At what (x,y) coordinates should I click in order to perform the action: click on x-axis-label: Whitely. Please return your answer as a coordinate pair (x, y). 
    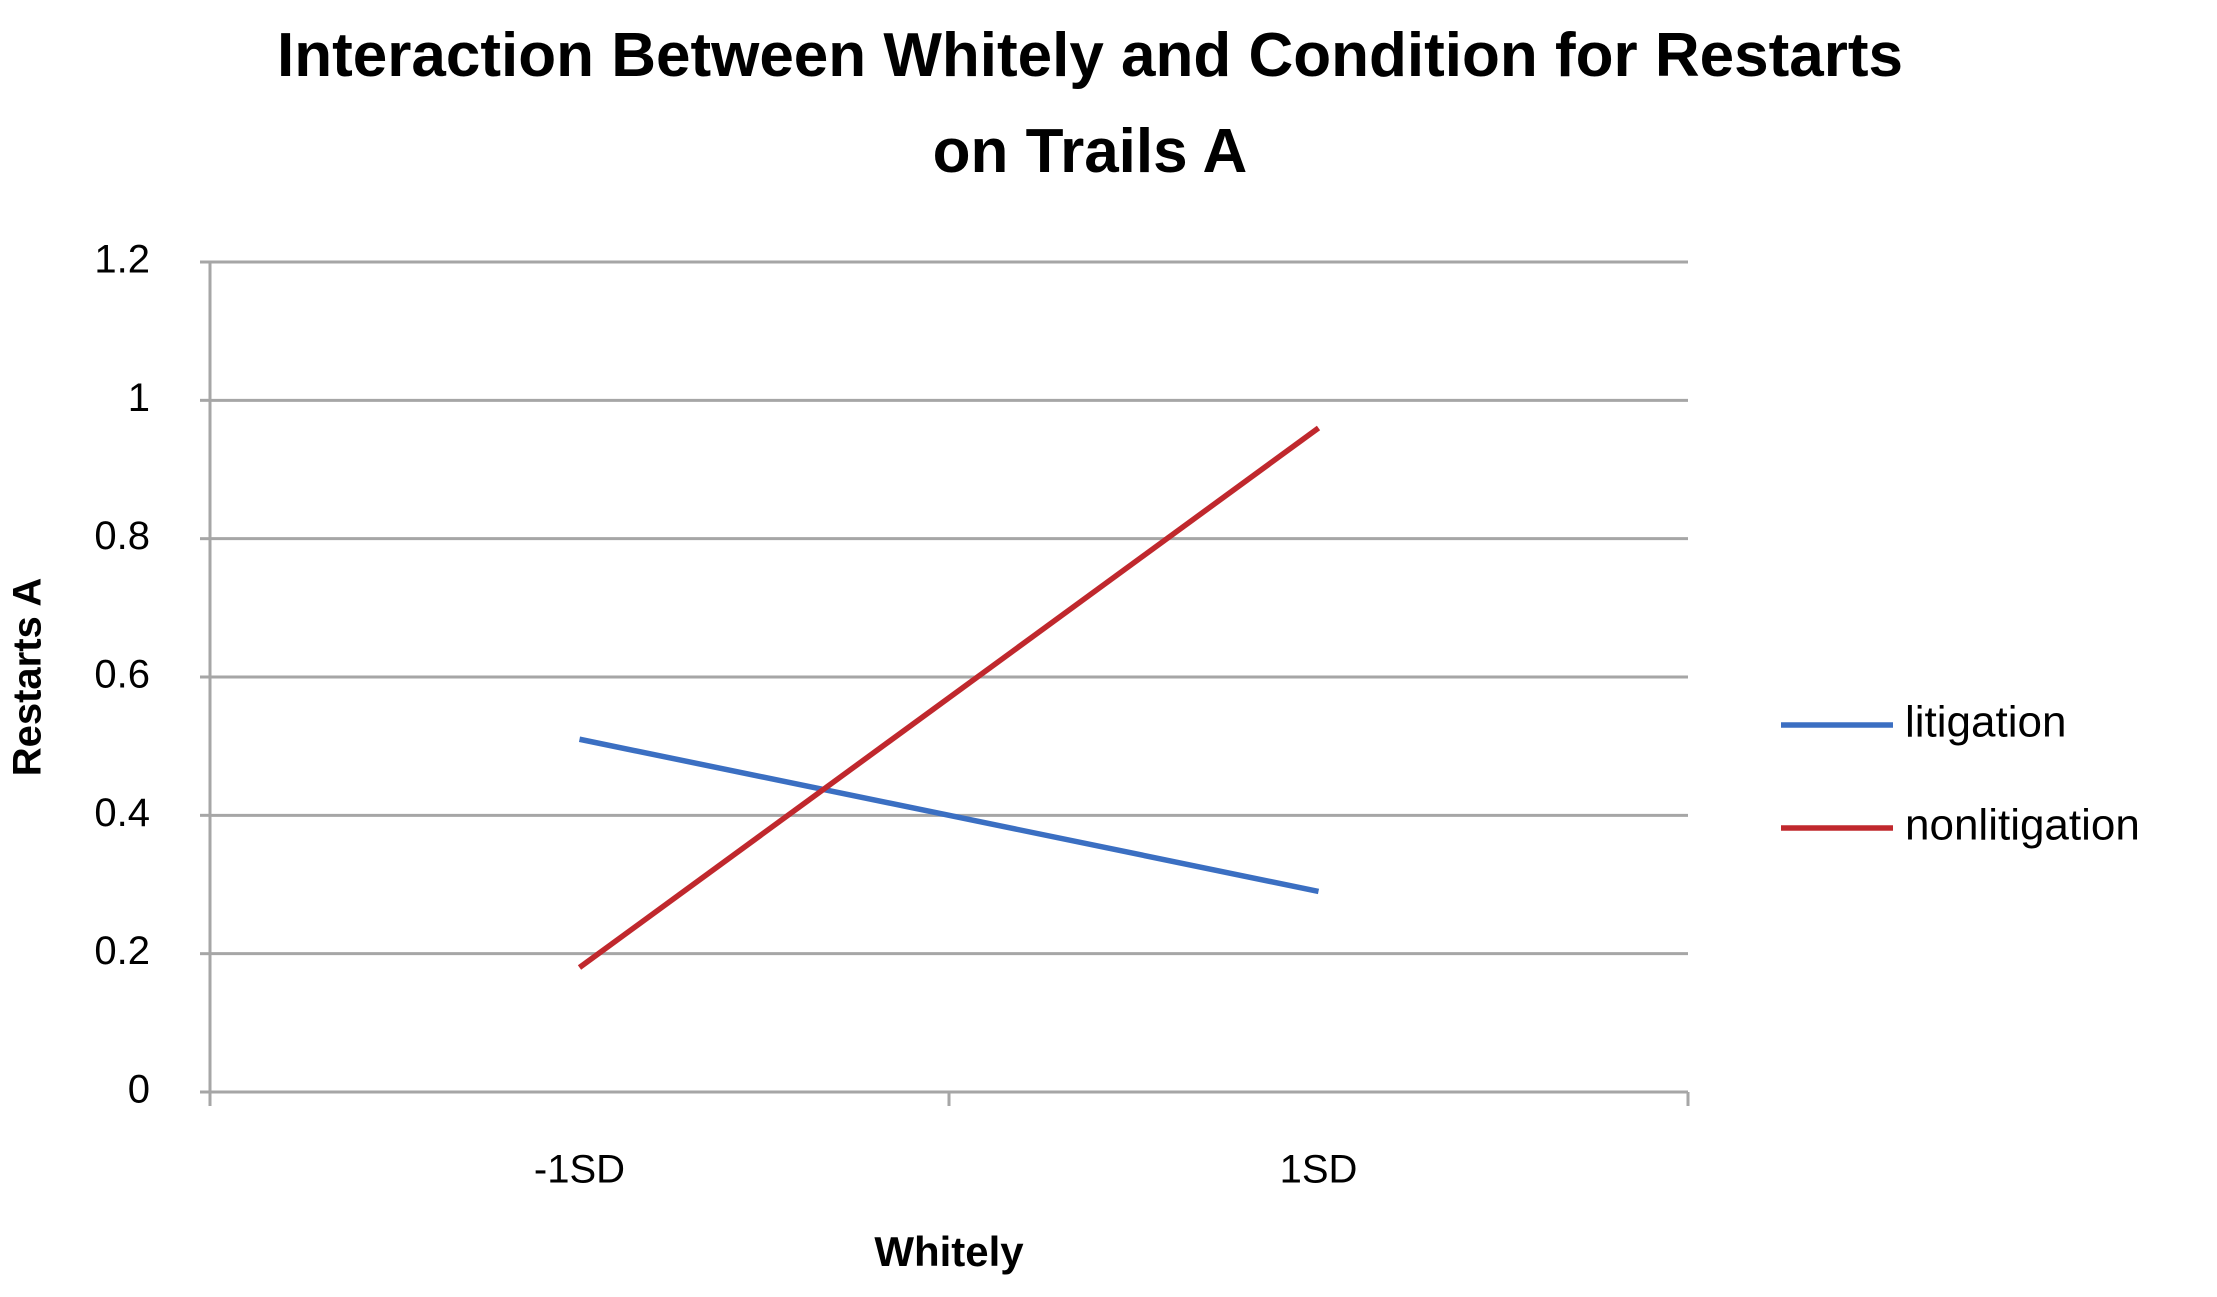
    Looking at the image, I should click on (949, 1251).